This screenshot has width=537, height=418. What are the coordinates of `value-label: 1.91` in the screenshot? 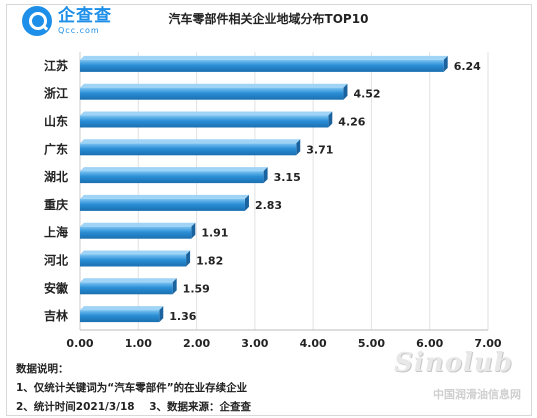 It's located at (214, 233).